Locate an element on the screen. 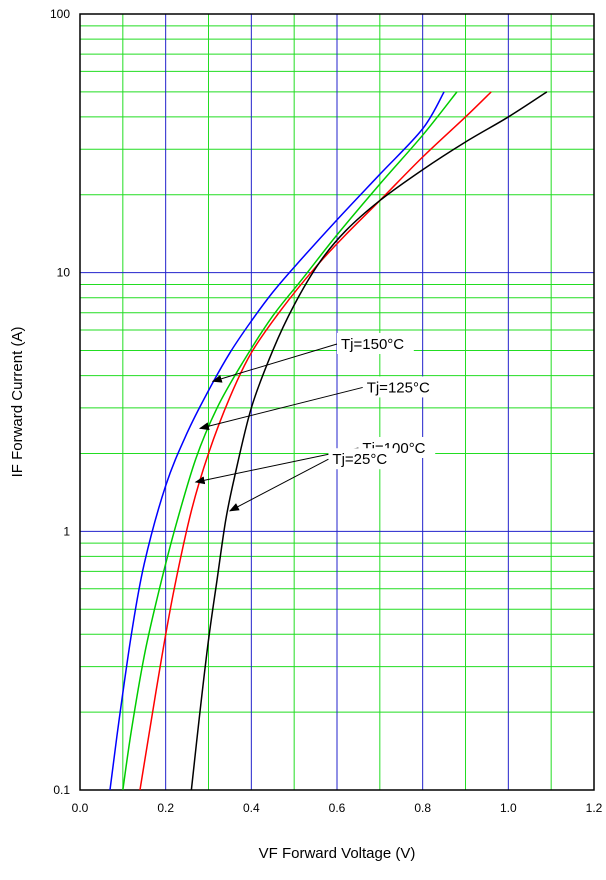 This screenshot has width=606, height=880. y-tick-label: 10 is located at coordinates (64, 273).